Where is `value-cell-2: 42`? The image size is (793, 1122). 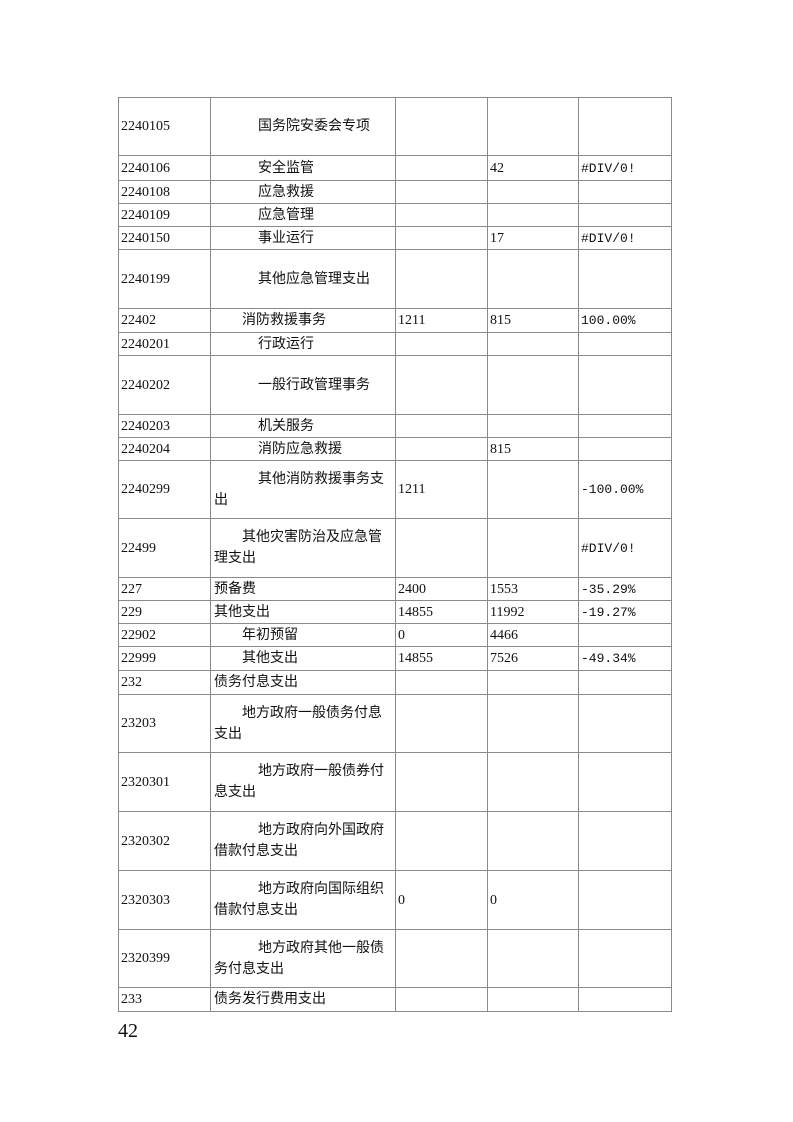
value-cell-2: 42 is located at coordinates (533, 168).